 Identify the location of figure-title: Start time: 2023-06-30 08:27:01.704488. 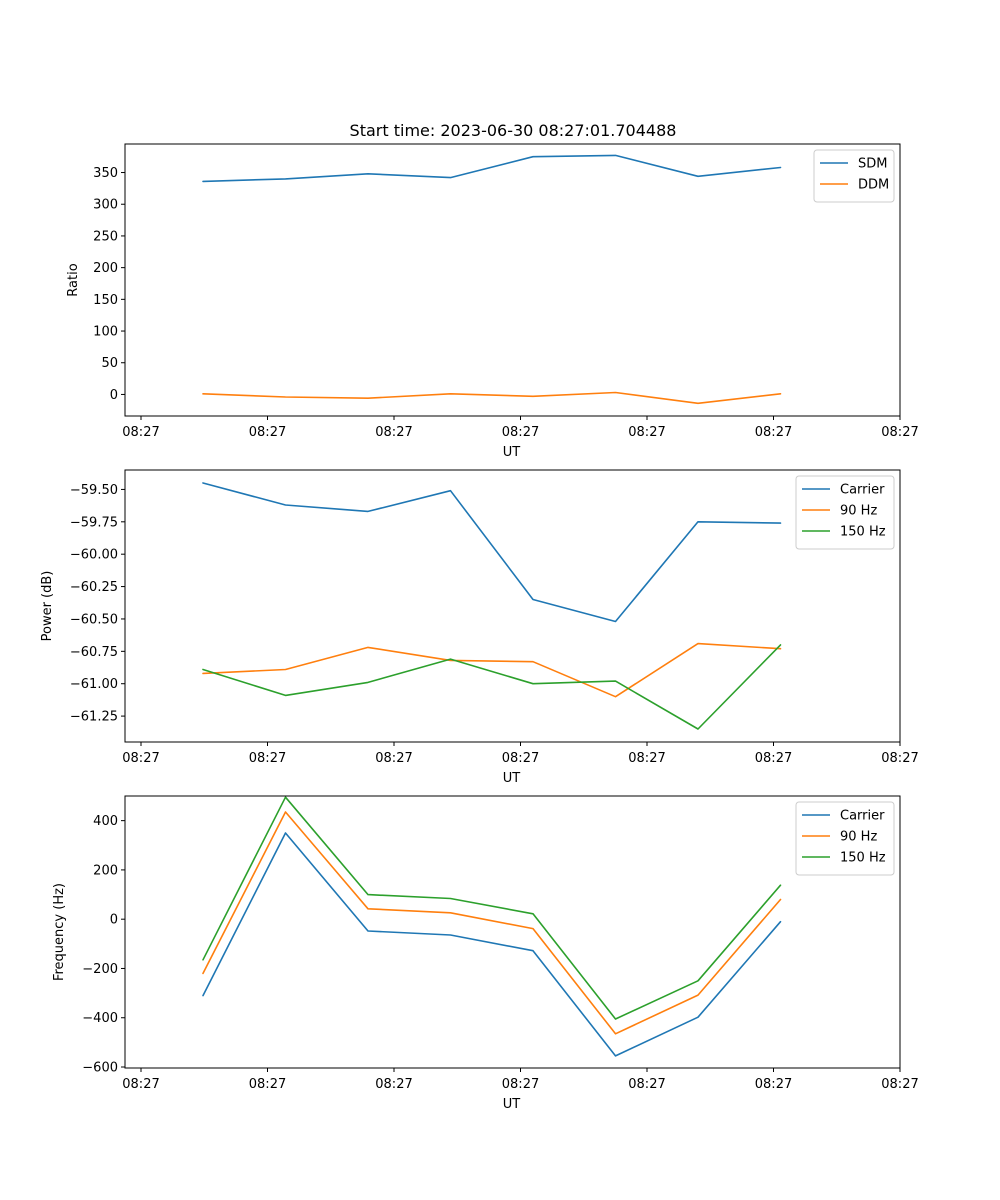
(513, 130).